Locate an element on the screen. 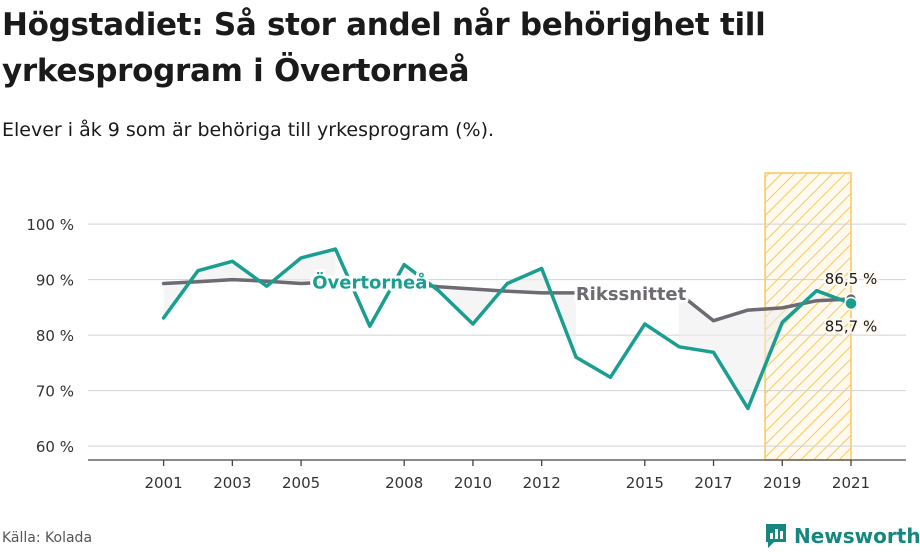 The image size is (920, 552). x-tick-label: 2012 is located at coordinates (542, 483).